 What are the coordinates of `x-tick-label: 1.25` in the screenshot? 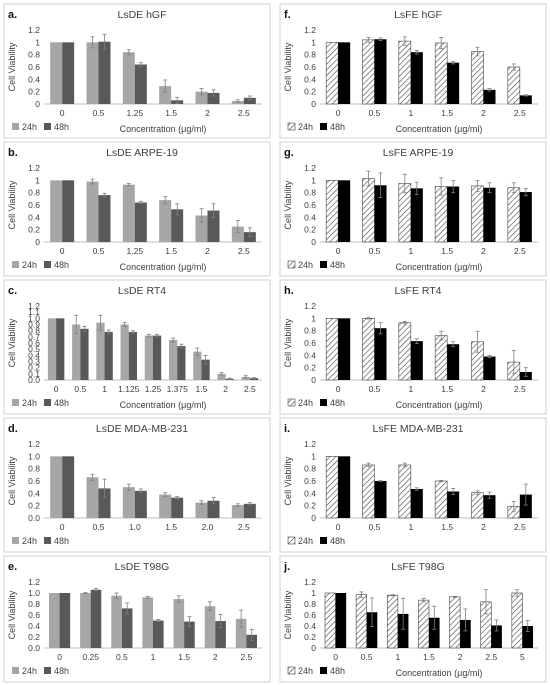 It's located at (135, 113).